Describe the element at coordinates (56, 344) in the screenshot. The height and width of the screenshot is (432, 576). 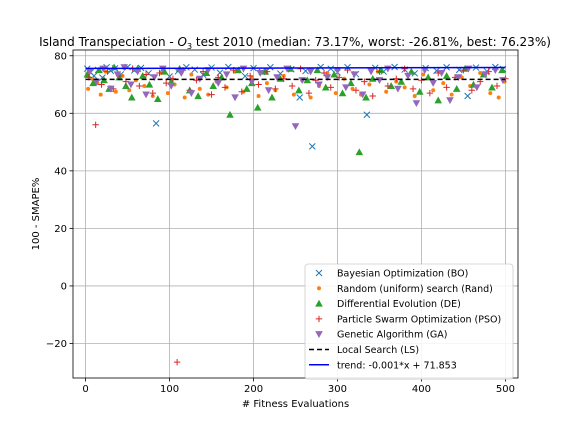
I see `y-tick-label: −20` at that location.